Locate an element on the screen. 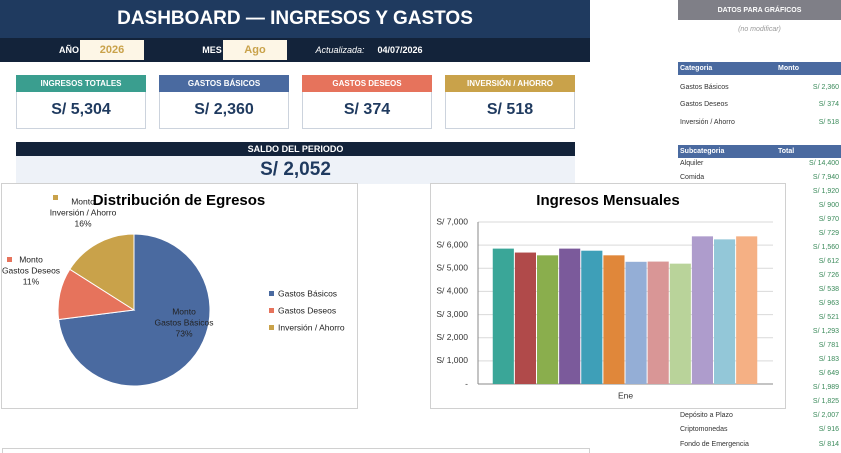 This screenshot has width=841, height=453. table-cell: Inversión / Ahorro is located at coordinates (707, 122).